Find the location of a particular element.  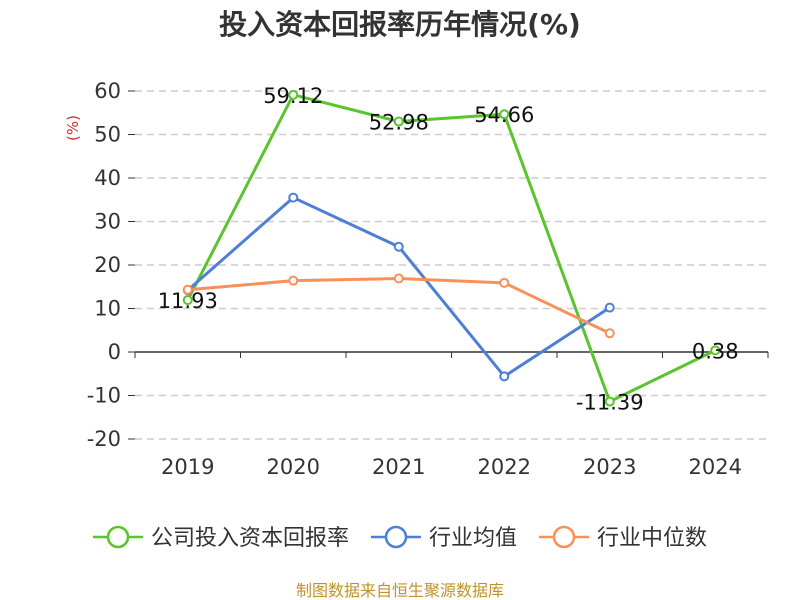

x-tick-label: 2022 is located at coordinates (504, 467).